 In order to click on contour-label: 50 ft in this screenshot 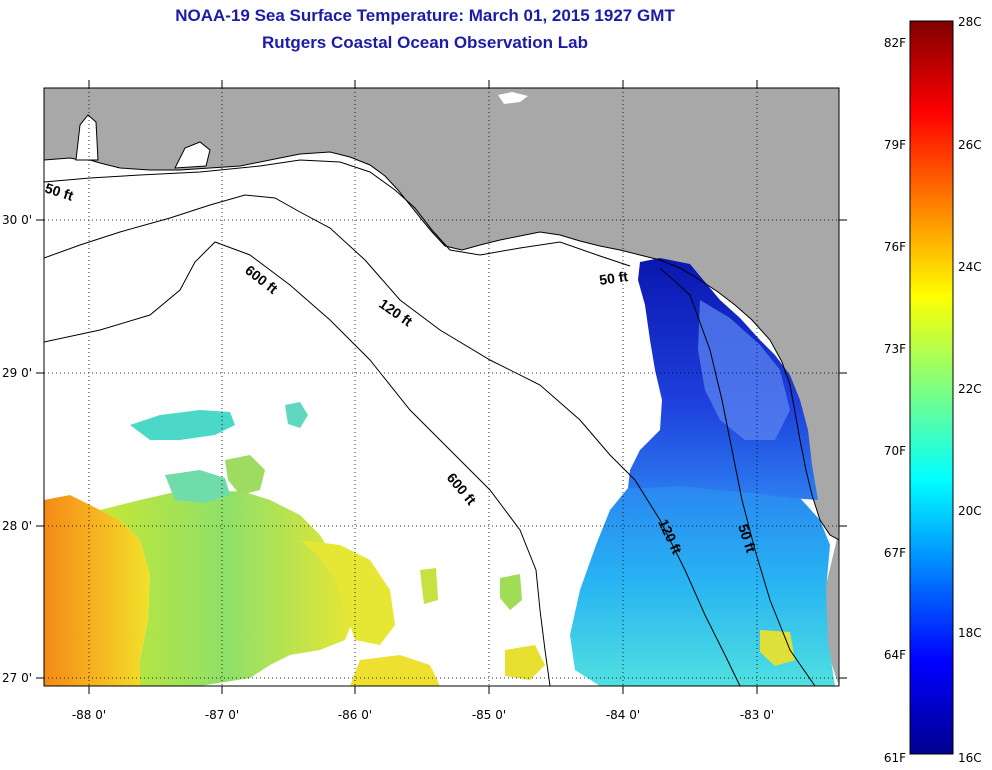, I will do `click(613, 278)`.